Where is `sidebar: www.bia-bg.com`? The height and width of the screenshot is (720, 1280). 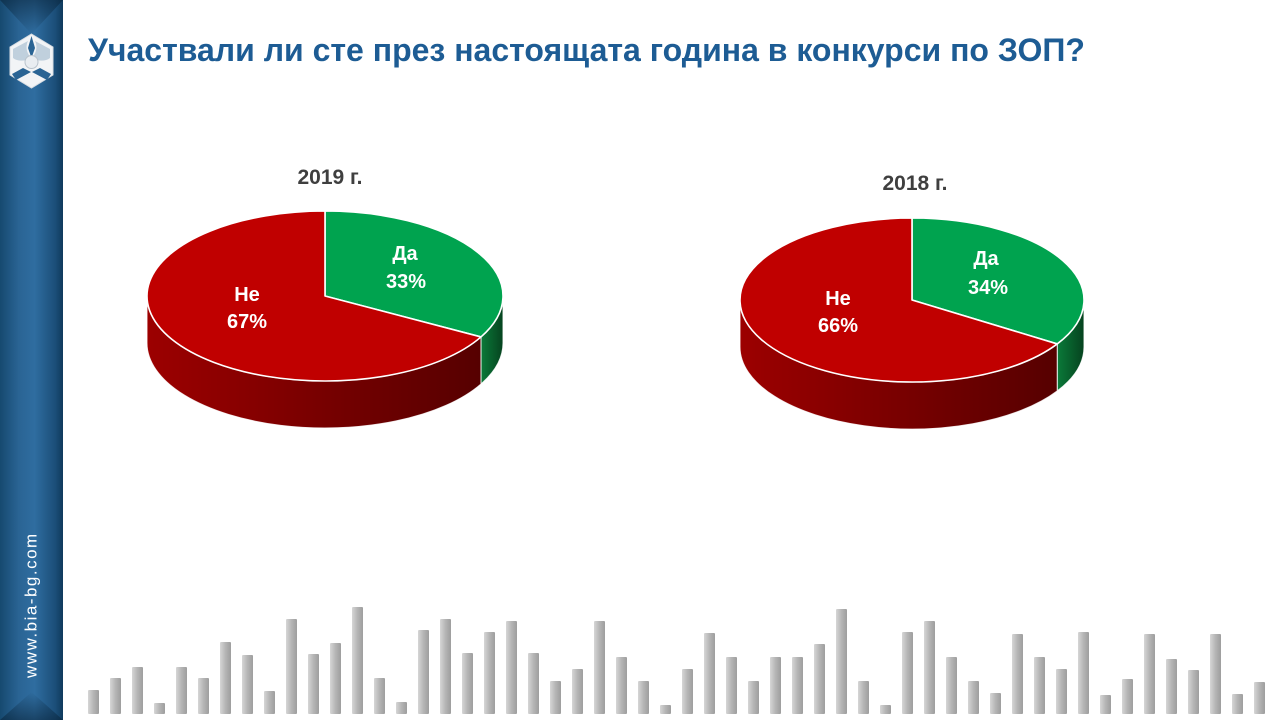
sidebar: www.bia-bg.com is located at coordinates (31, 360).